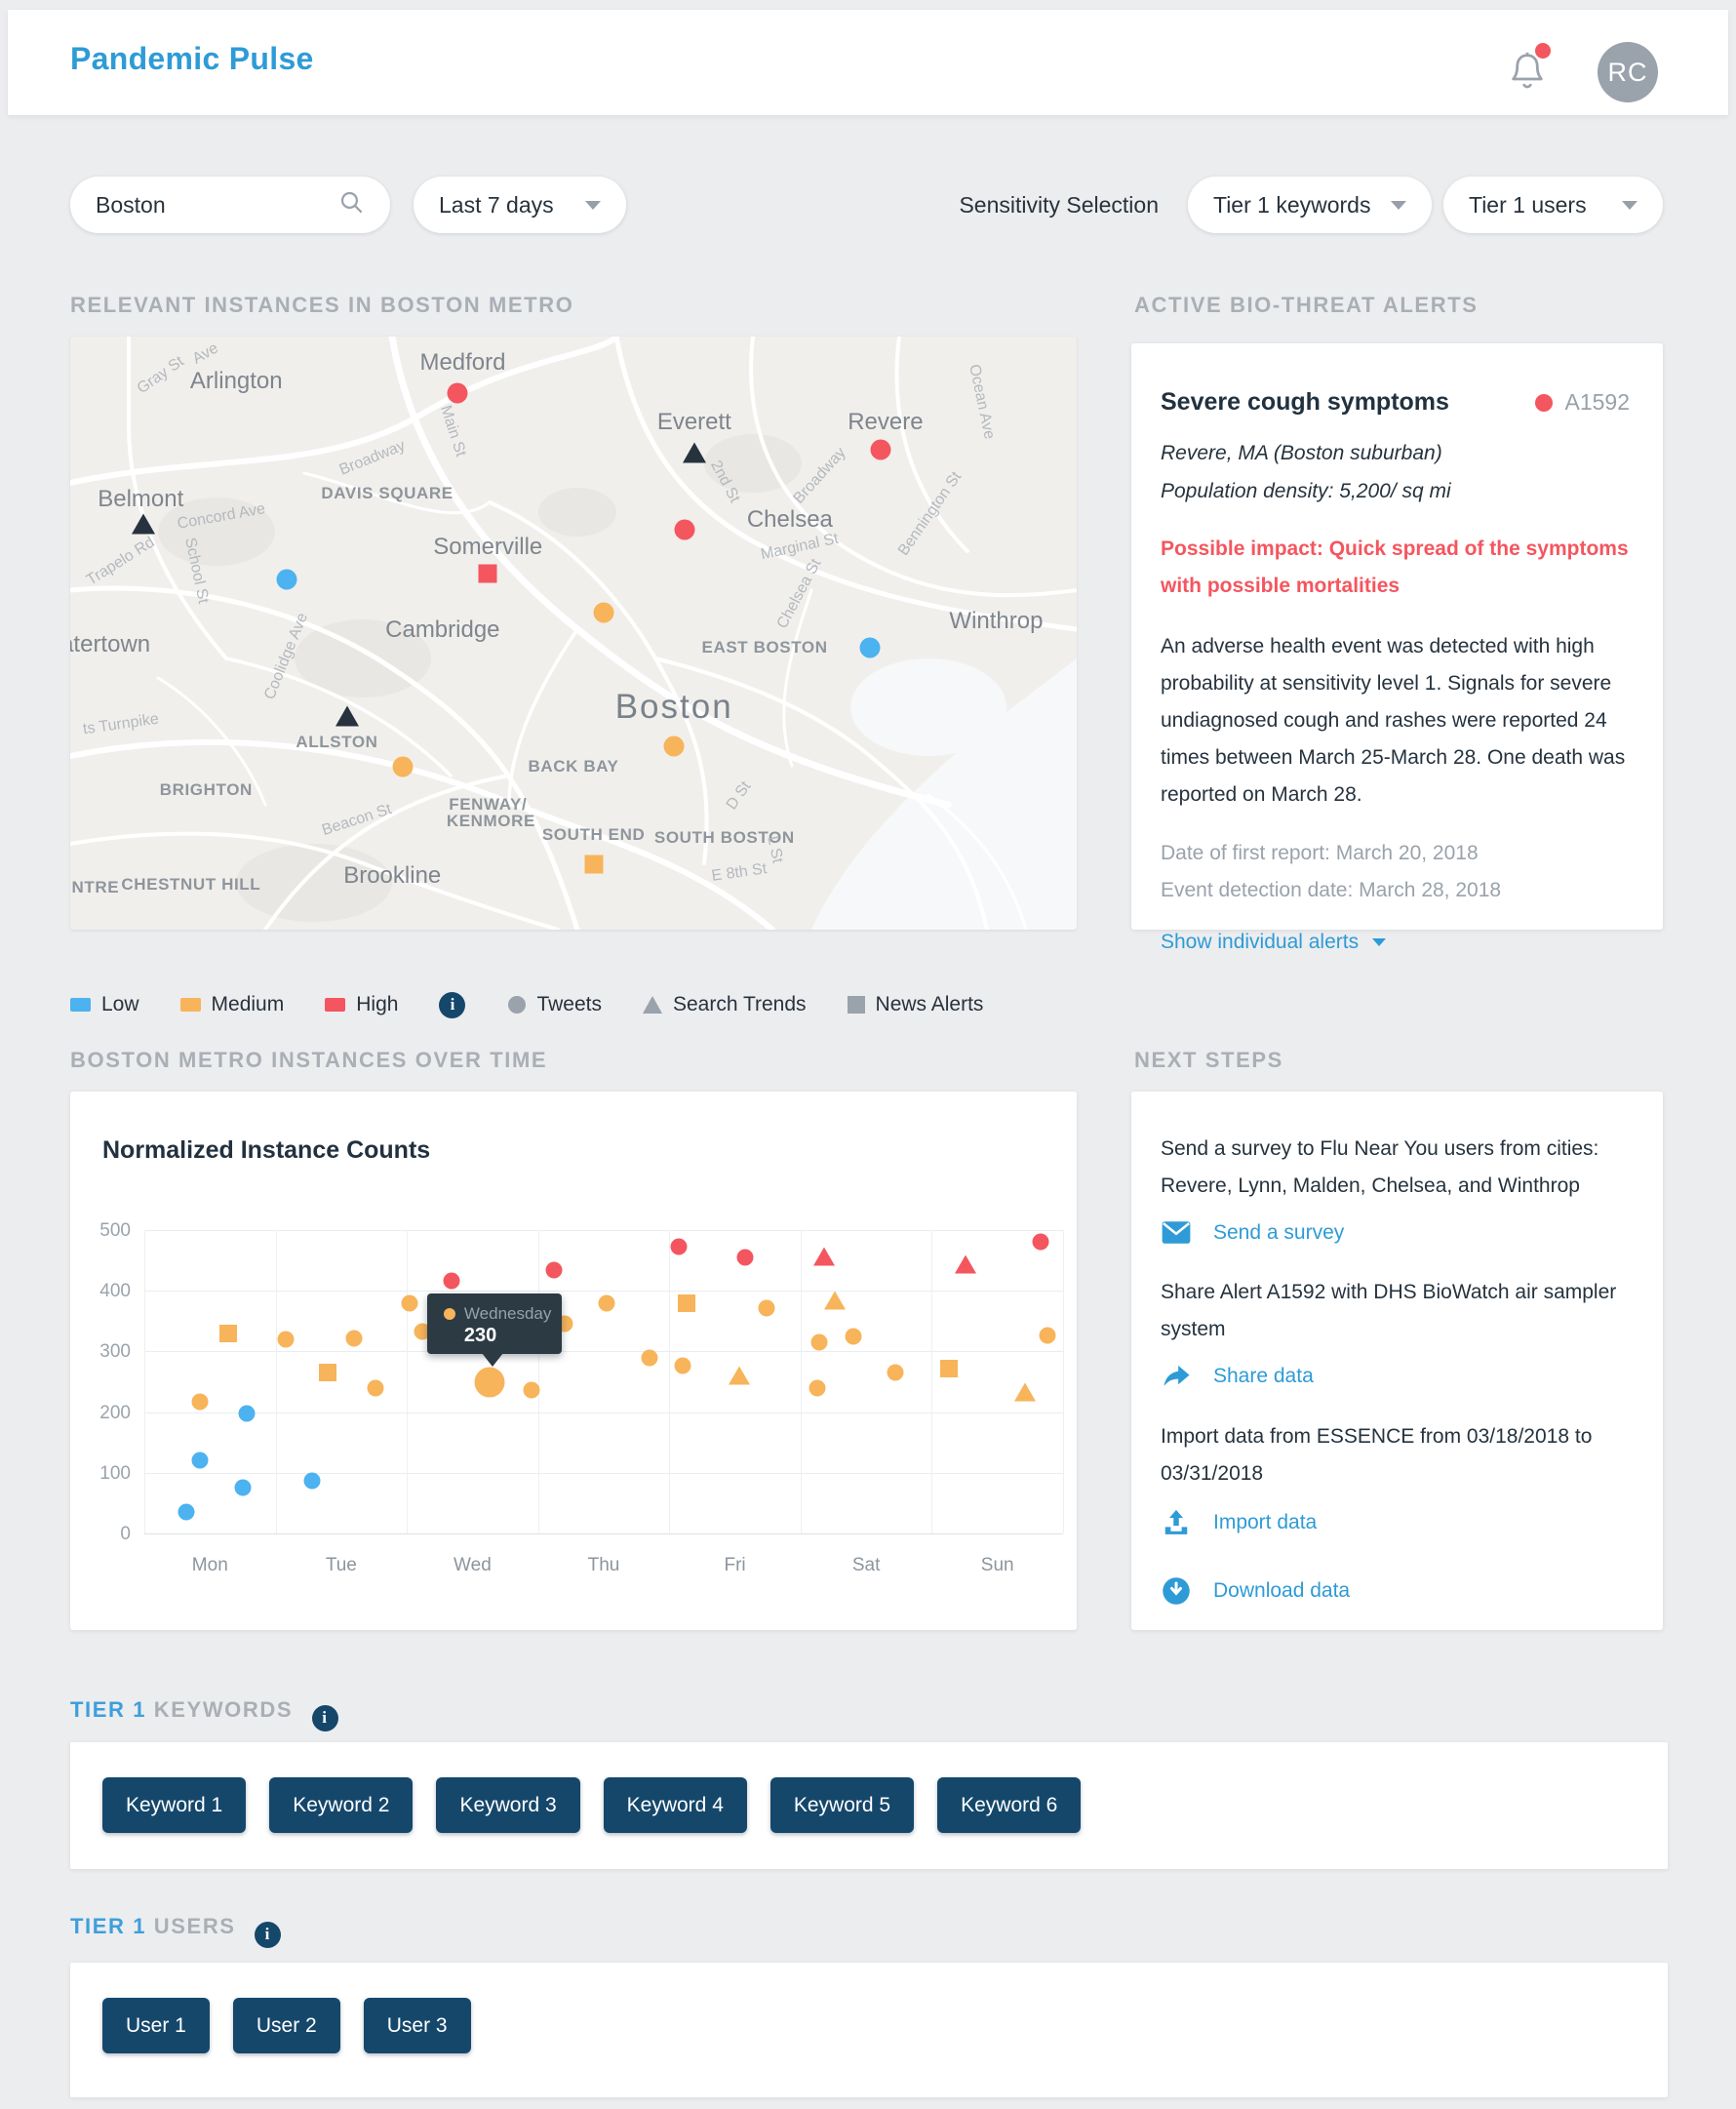 The width and height of the screenshot is (1736, 2109). What do you see at coordinates (230, 205) in the screenshot?
I see `search-input: Boston` at bounding box center [230, 205].